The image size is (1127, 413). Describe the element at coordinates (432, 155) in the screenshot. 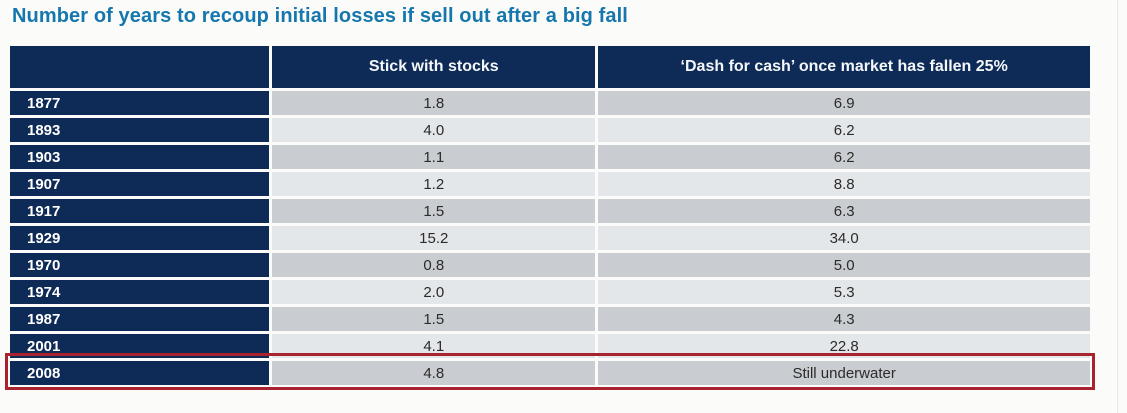

I see `stick-value-cell: 1.1` at that location.